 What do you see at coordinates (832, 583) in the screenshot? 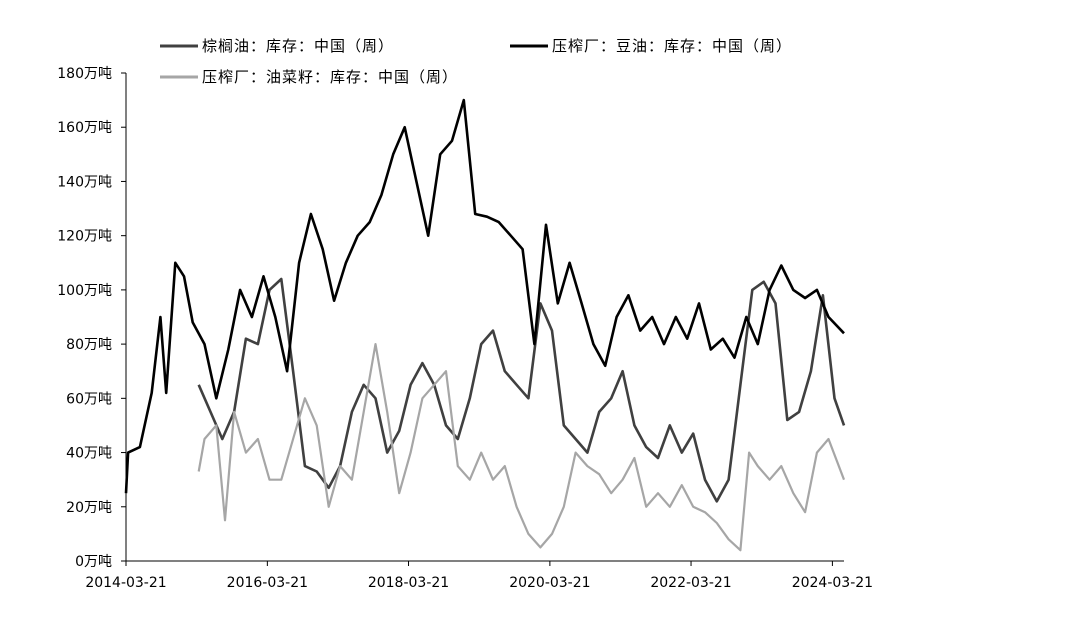
I see `x-tick-label: 2024-03-21` at bounding box center [832, 583].